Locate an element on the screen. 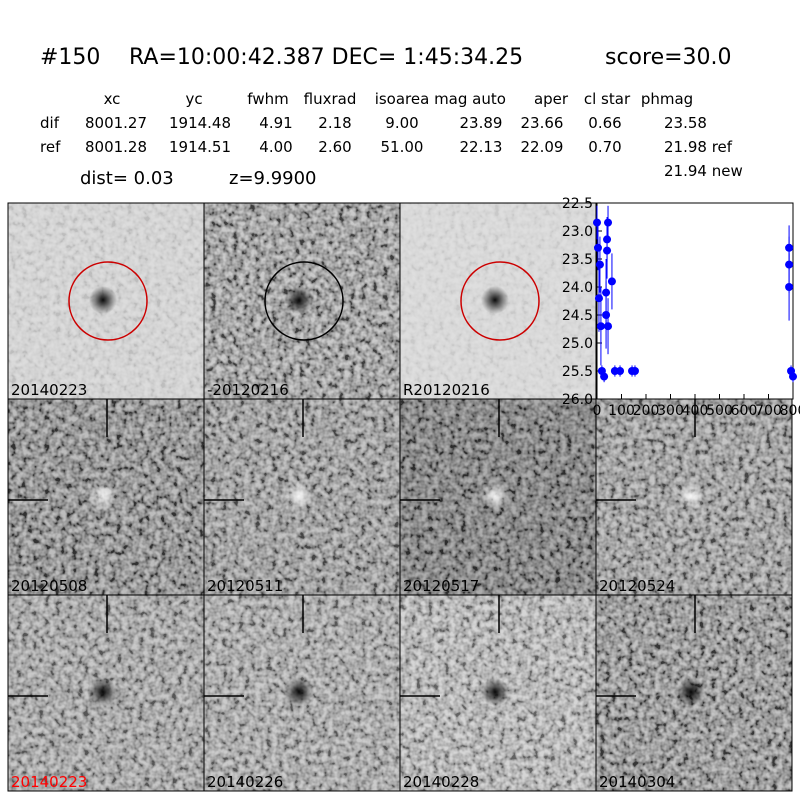 This screenshot has height=800, width=800. table-cell: 2.18 is located at coordinates (334, 123).